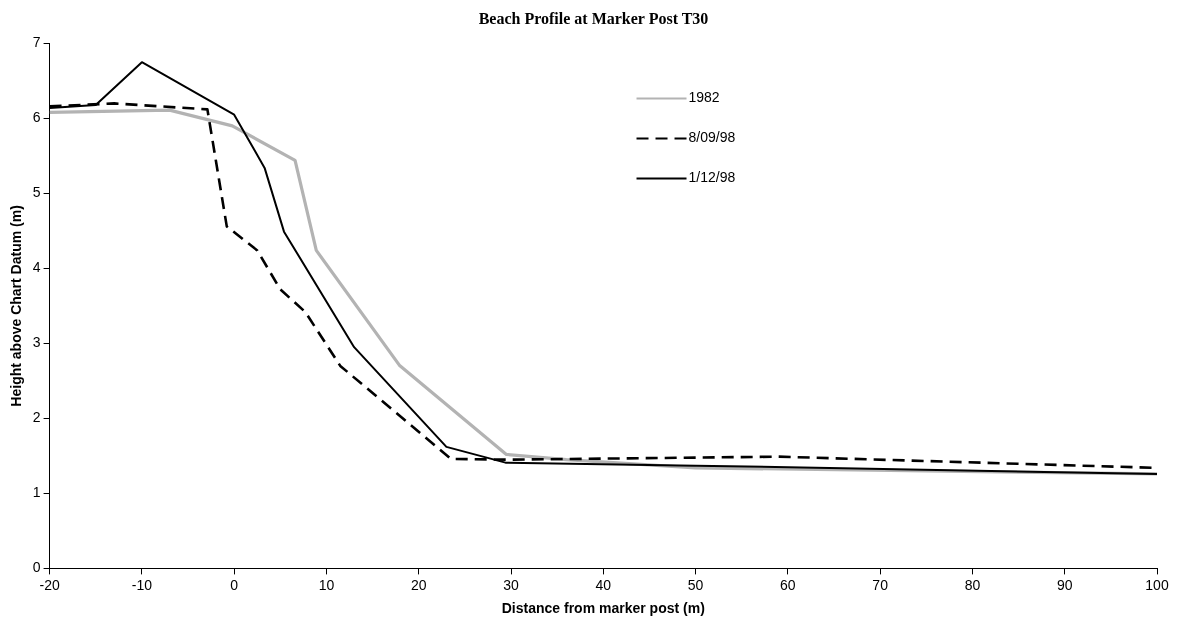  Describe the element at coordinates (511, 584) in the screenshot. I see `x-tick-label: 30` at that location.